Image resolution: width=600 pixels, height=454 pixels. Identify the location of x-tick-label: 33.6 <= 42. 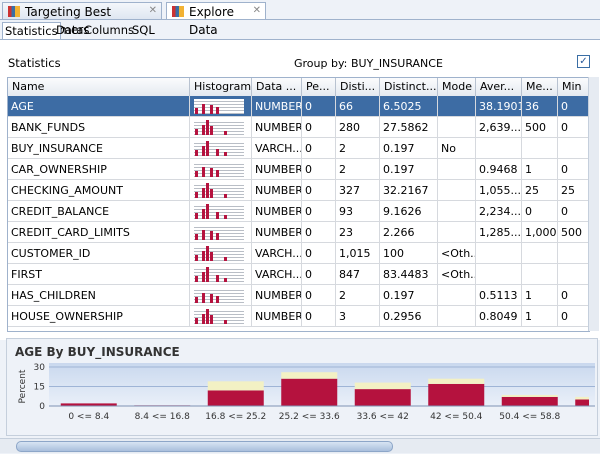
(383, 417).